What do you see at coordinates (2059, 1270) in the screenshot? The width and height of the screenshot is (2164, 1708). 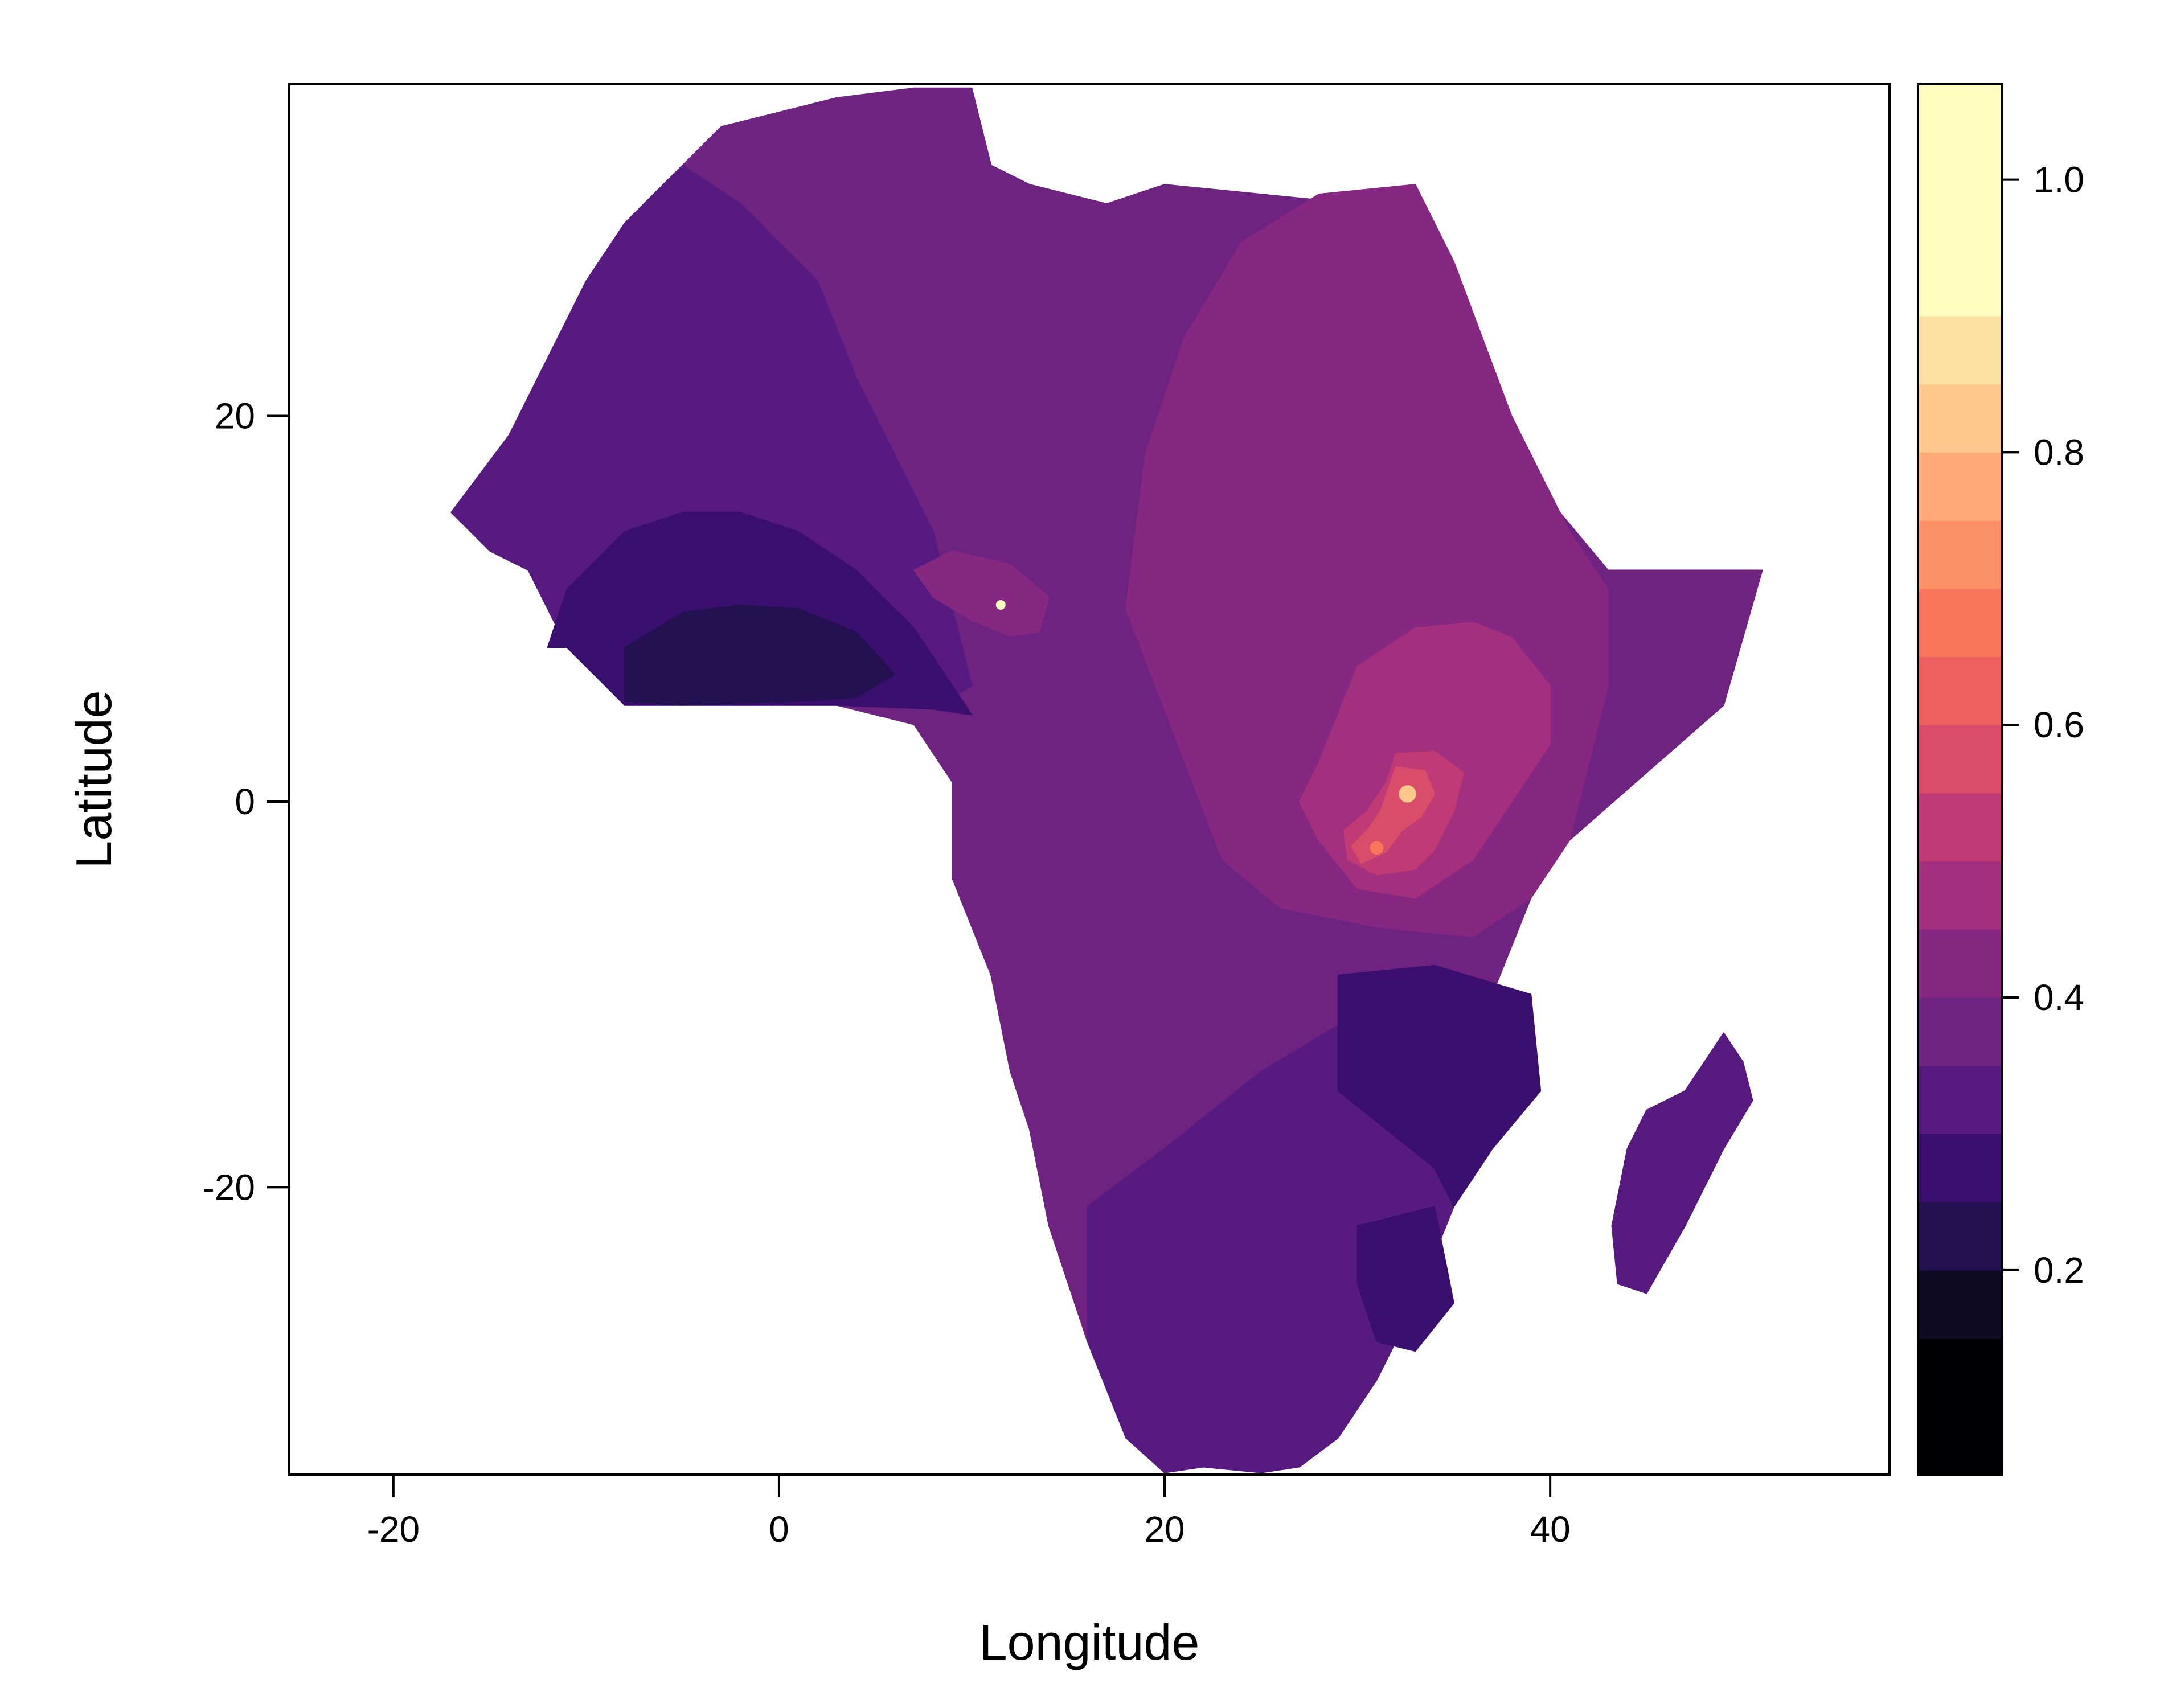 I see `colorbar-tick-label: 0.2` at bounding box center [2059, 1270].